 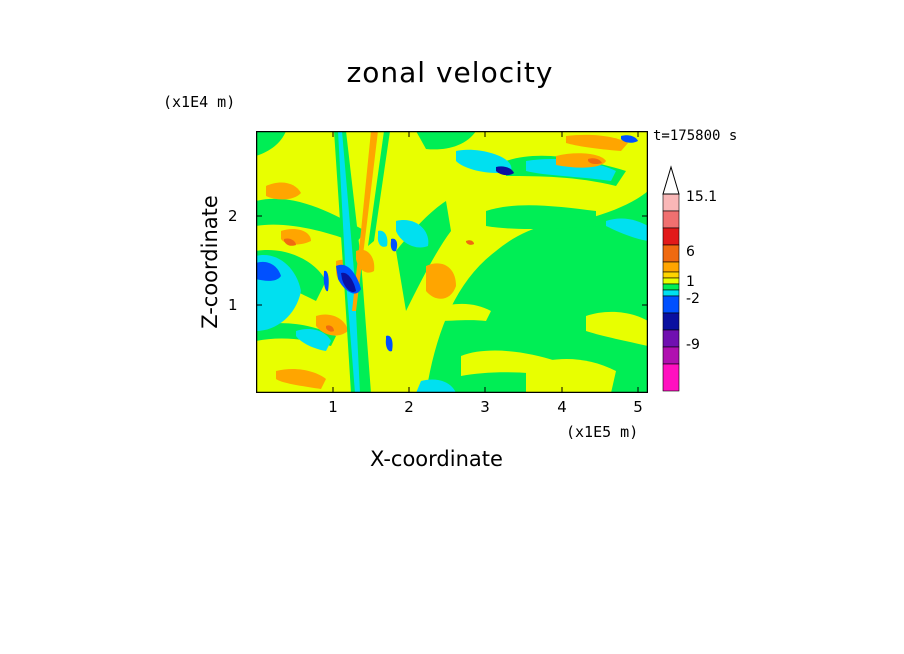 I want to click on y-tick-label: 1, so click(x=233, y=305).